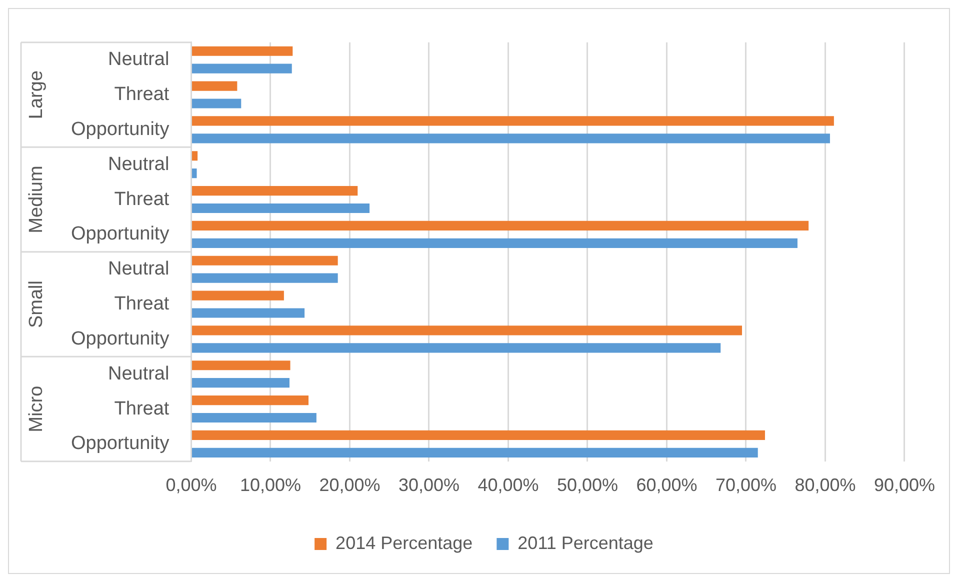  Describe the element at coordinates (37, 95) in the screenshot. I see `text: Large` at that location.